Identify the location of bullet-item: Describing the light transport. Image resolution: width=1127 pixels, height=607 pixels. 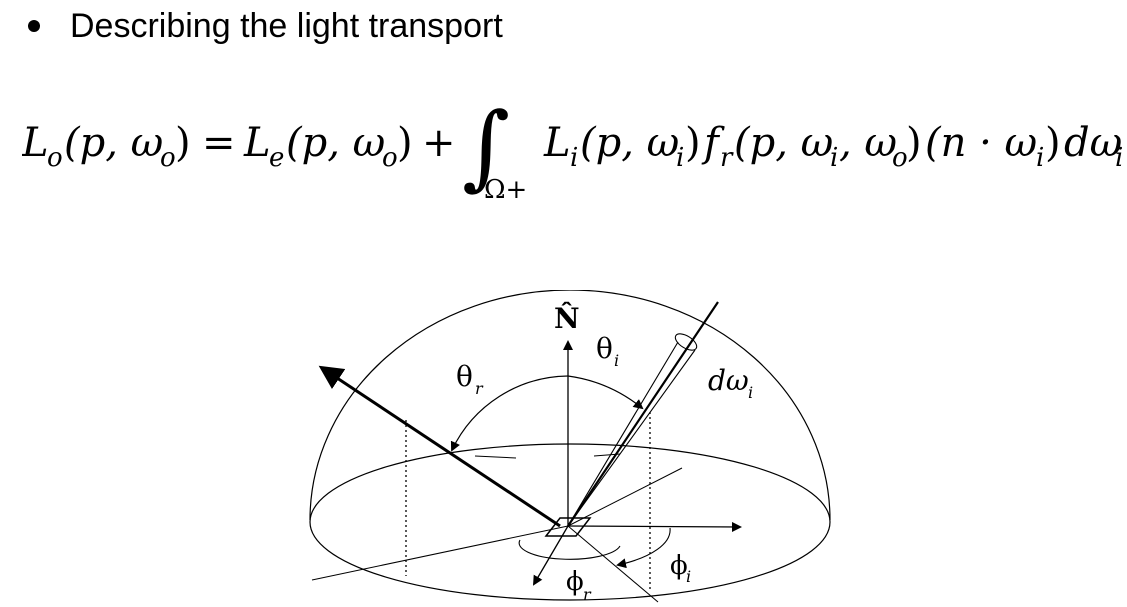
(265, 26).